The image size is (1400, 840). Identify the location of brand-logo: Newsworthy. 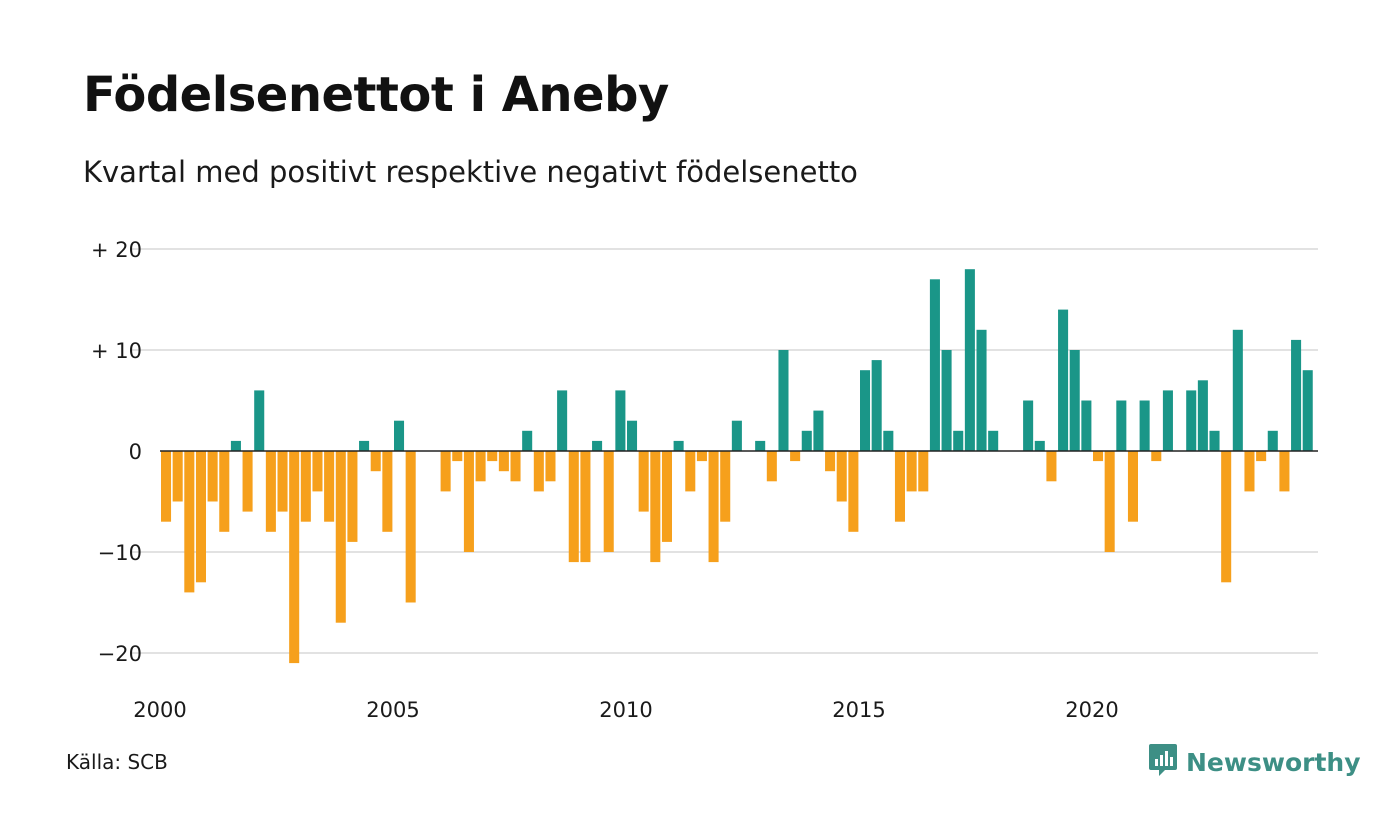
(1254, 762).